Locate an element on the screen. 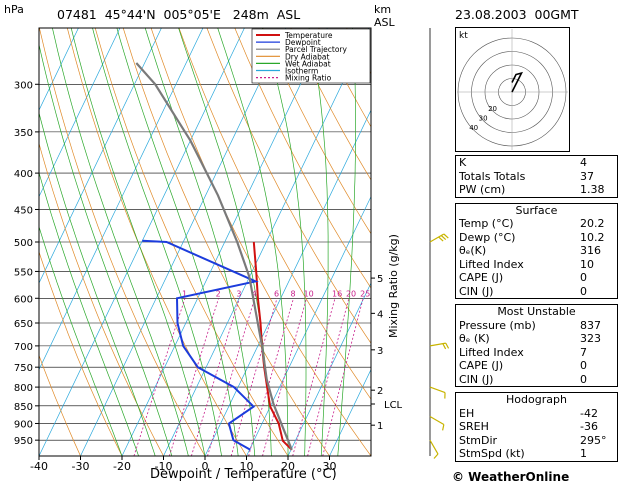 The width and height of the screenshot is (629, 486). hodograph-stats-title: Hodograph is located at coordinates (536, 399).